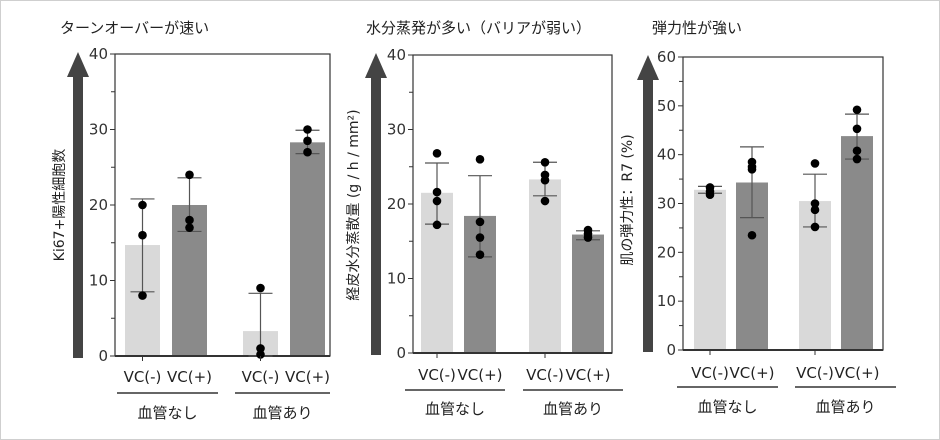 This screenshot has width=940, height=440. What do you see at coordinates (666, 57) in the screenshot?
I see `y-tick-label: 60` at bounding box center [666, 57].